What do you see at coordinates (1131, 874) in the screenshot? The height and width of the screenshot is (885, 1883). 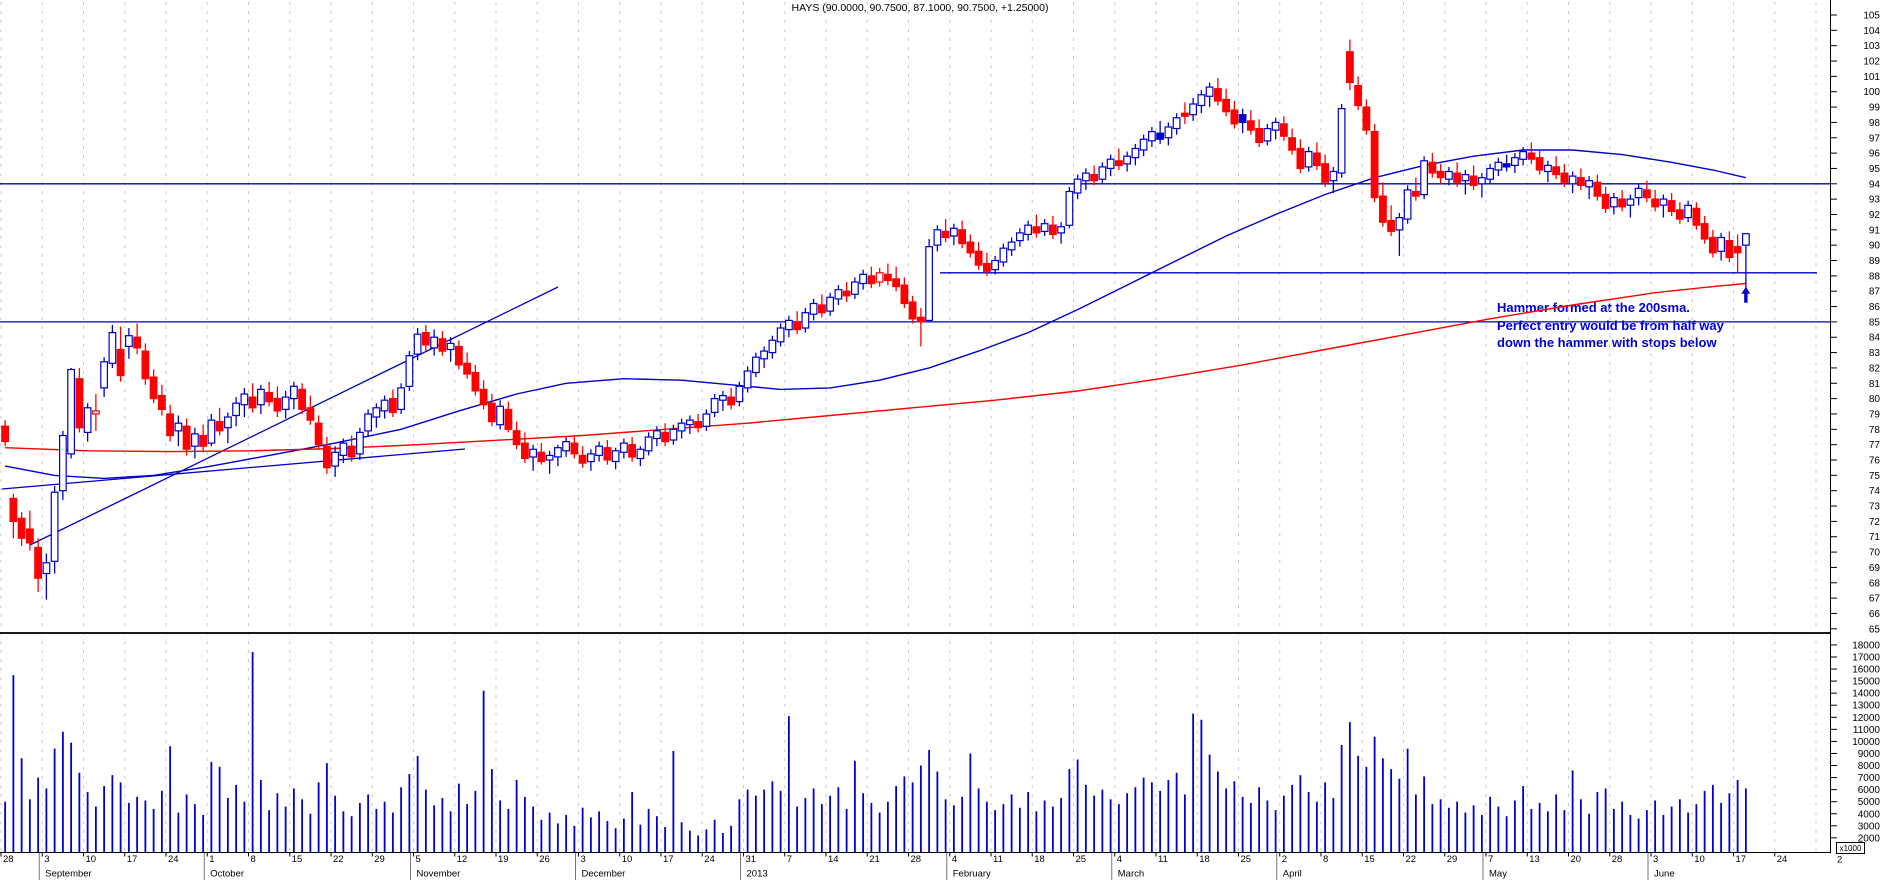 I see `svg-text: March` at bounding box center [1131, 874].